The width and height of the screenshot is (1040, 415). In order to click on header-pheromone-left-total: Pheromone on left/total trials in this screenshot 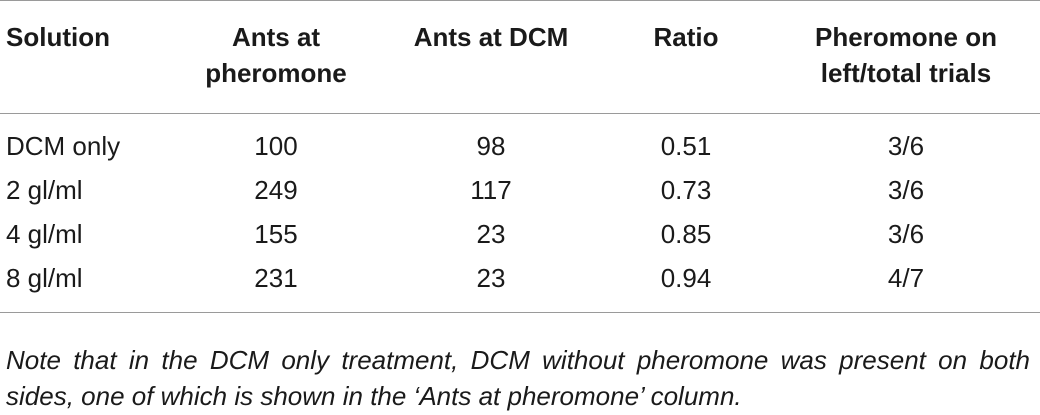, I will do `click(903, 57)`.